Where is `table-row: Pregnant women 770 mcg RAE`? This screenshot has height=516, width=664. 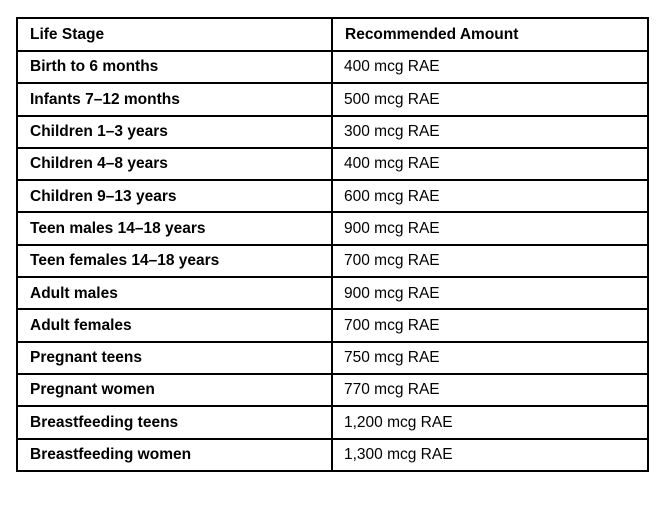
table-row: Pregnant women 770 mcg RAE is located at coordinates (332, 390).